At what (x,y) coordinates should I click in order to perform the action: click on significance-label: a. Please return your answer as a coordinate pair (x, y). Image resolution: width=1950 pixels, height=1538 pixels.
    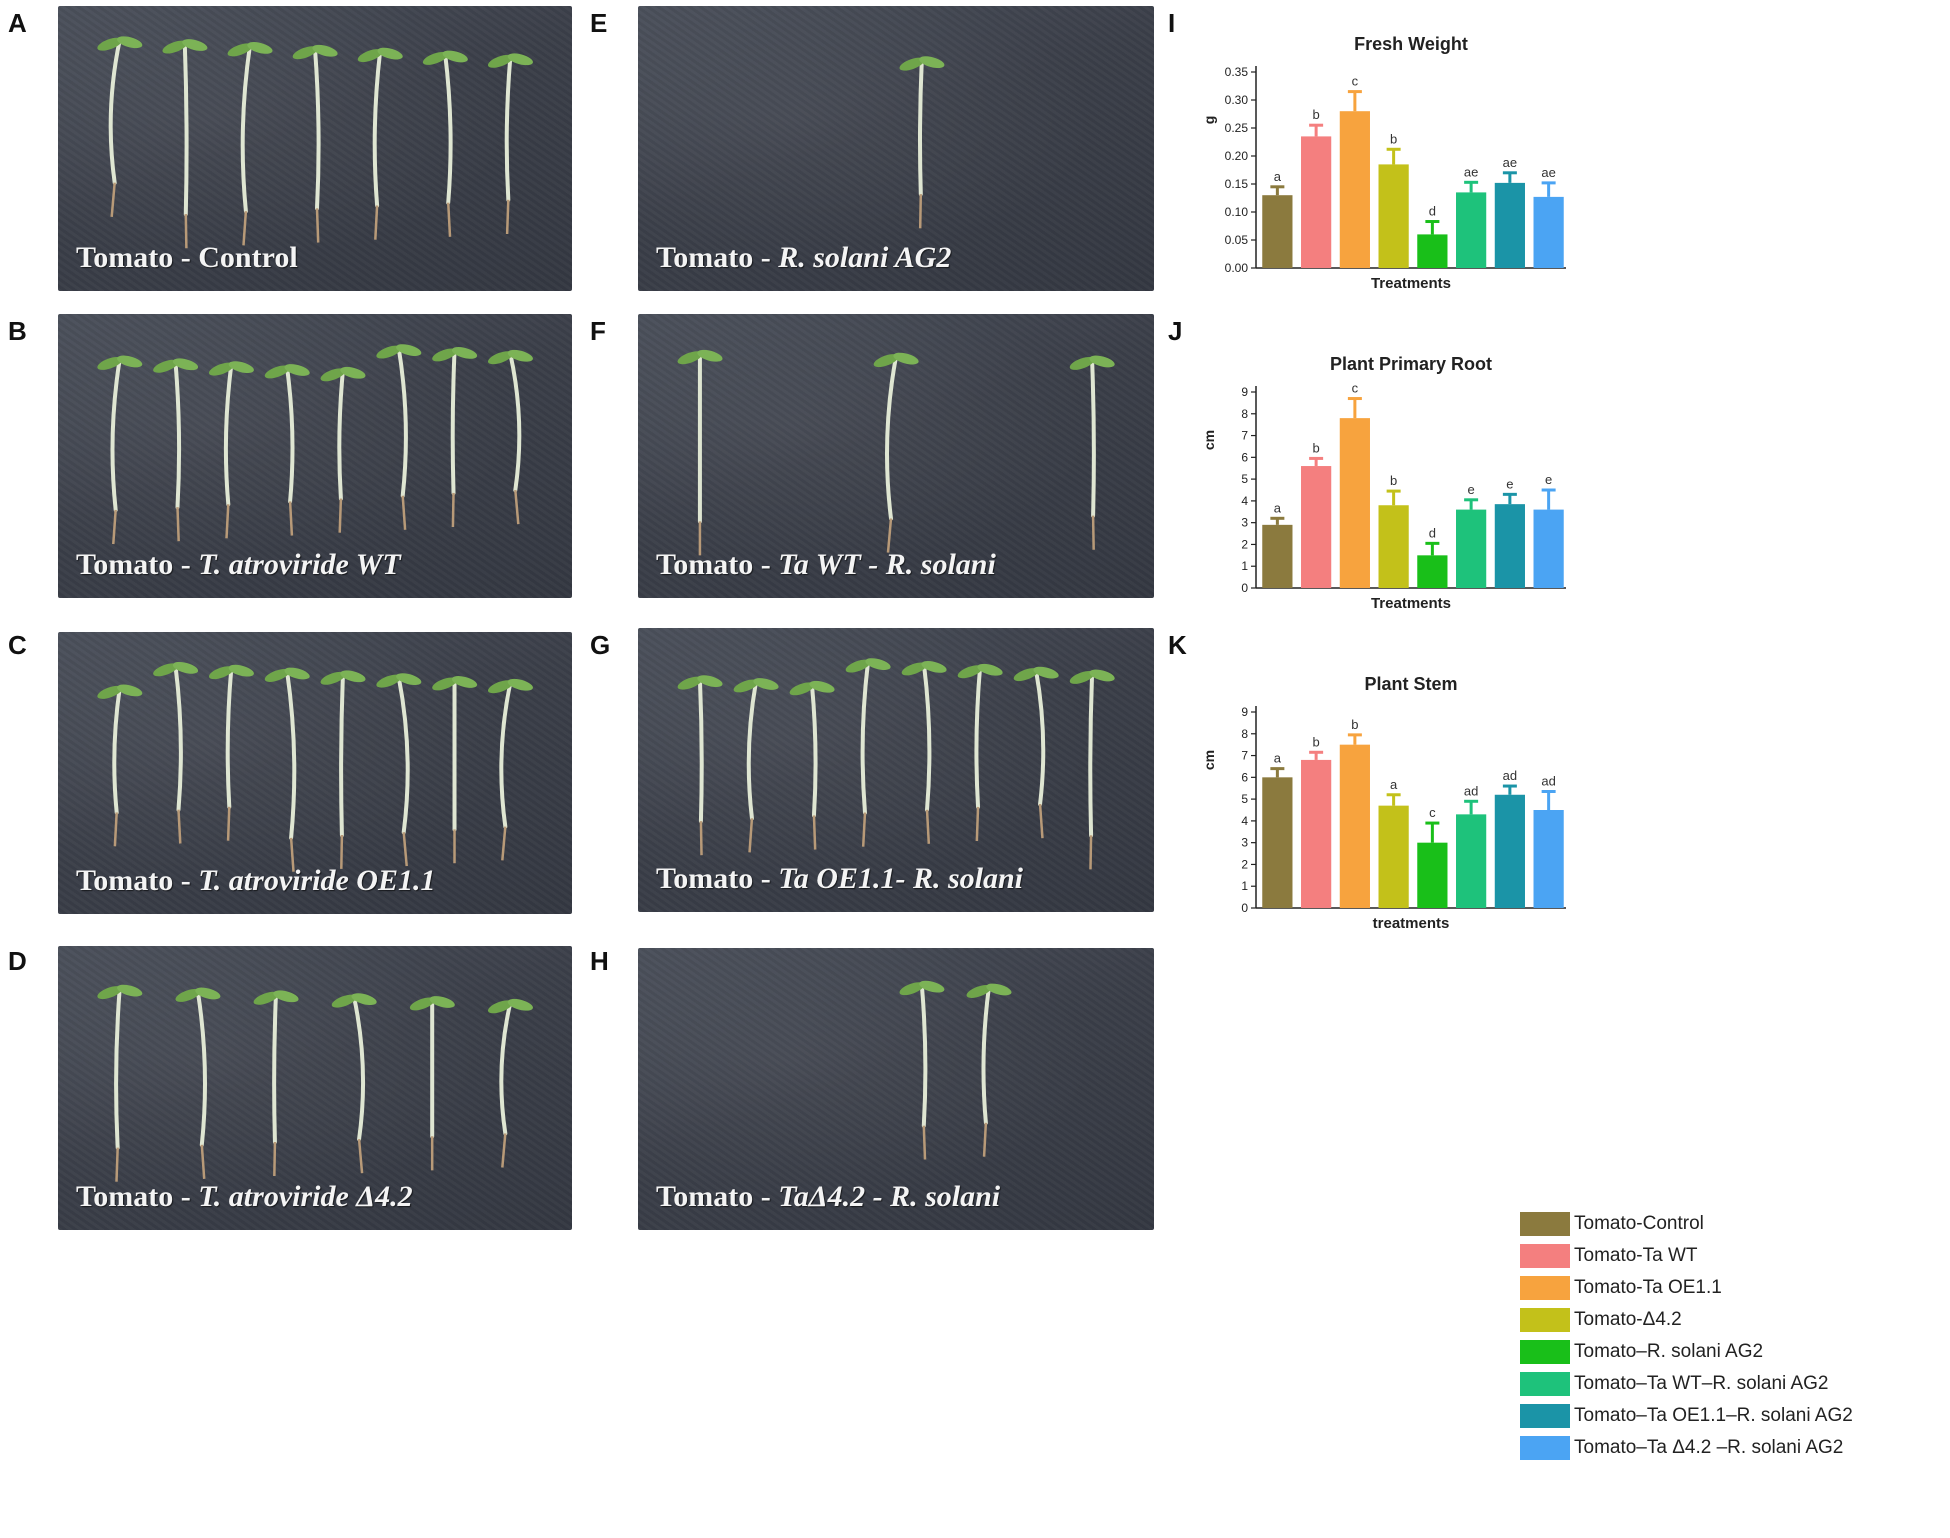
    Looking at the image, I should click on (1394, 784).